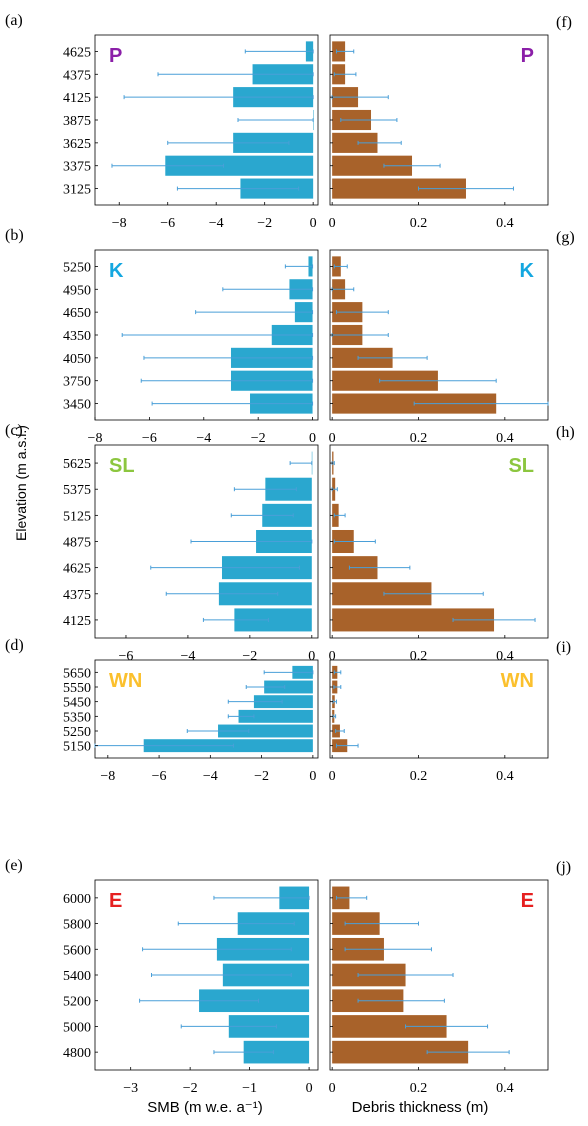  Describe the element at coordinates (77, 717) in the screenshot. I see `category-label: 5350` at that location.